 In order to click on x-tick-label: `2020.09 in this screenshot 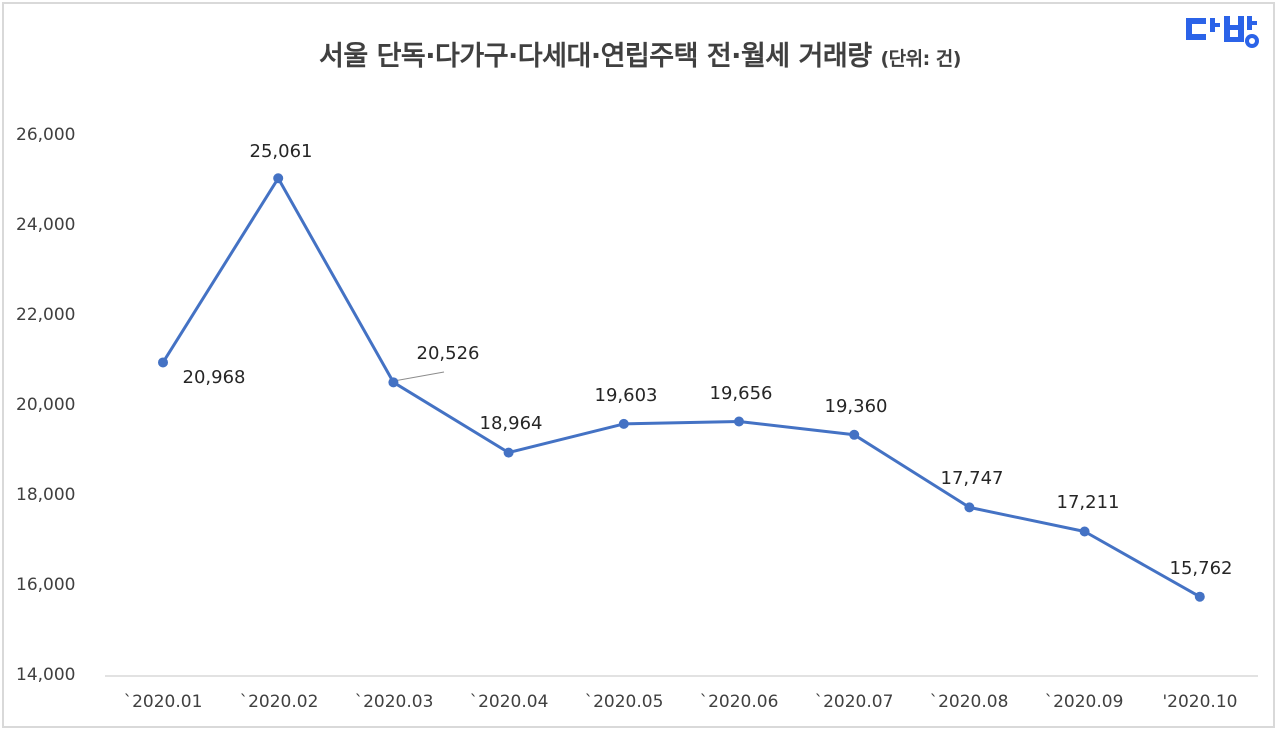, I will do `click(1084, 702)`.